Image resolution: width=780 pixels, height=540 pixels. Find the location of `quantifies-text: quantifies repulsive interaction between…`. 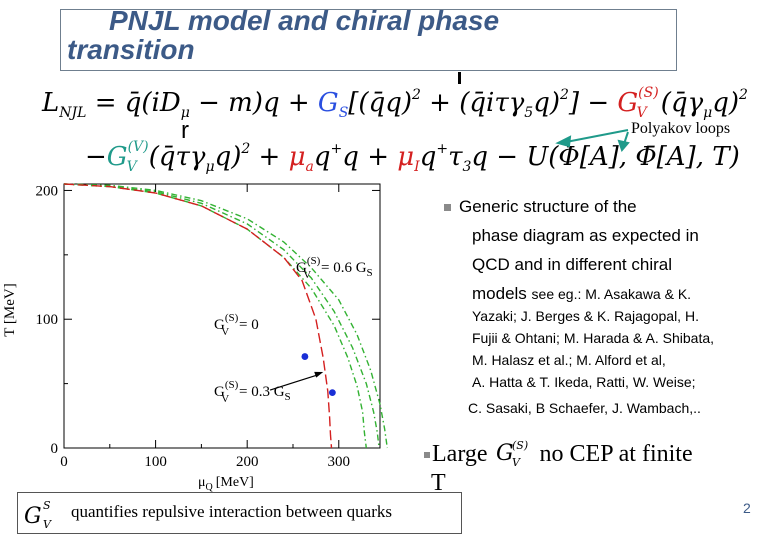

quantifies-text: quantifies repulsive interaction between… is located at coordinates (231, 511).